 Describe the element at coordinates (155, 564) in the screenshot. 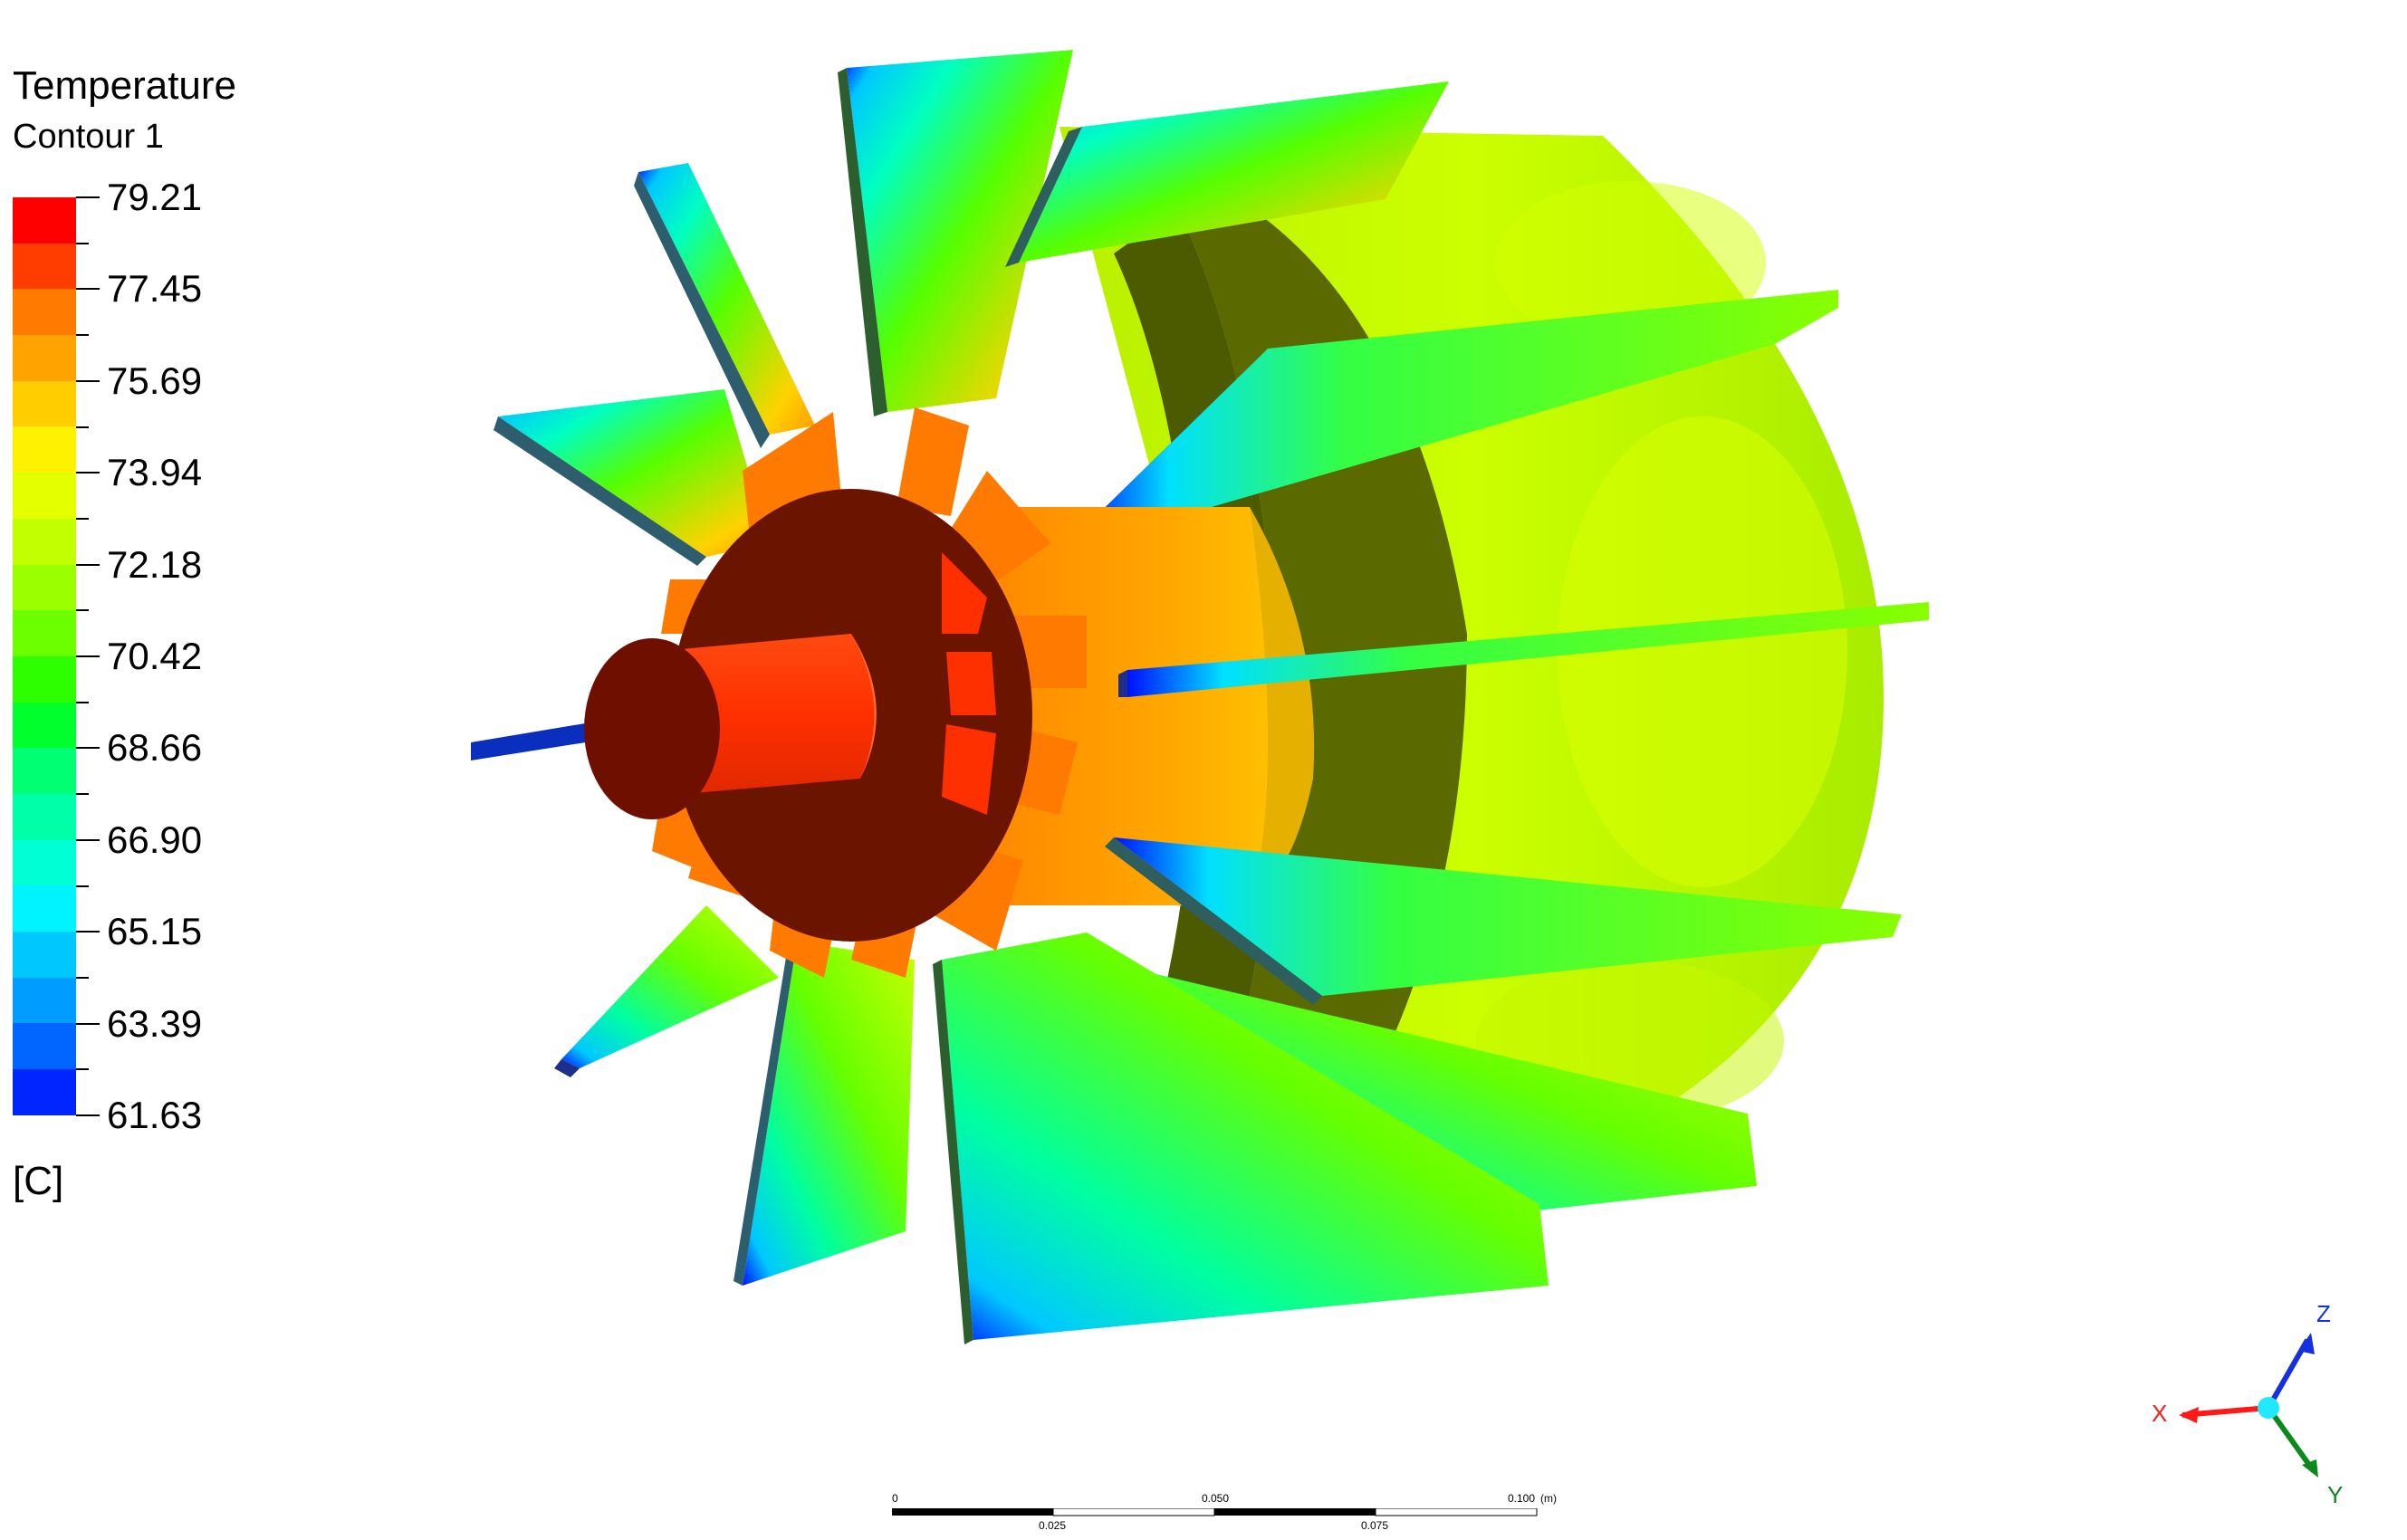

I see `legend-value-label: 72.18` at that location.